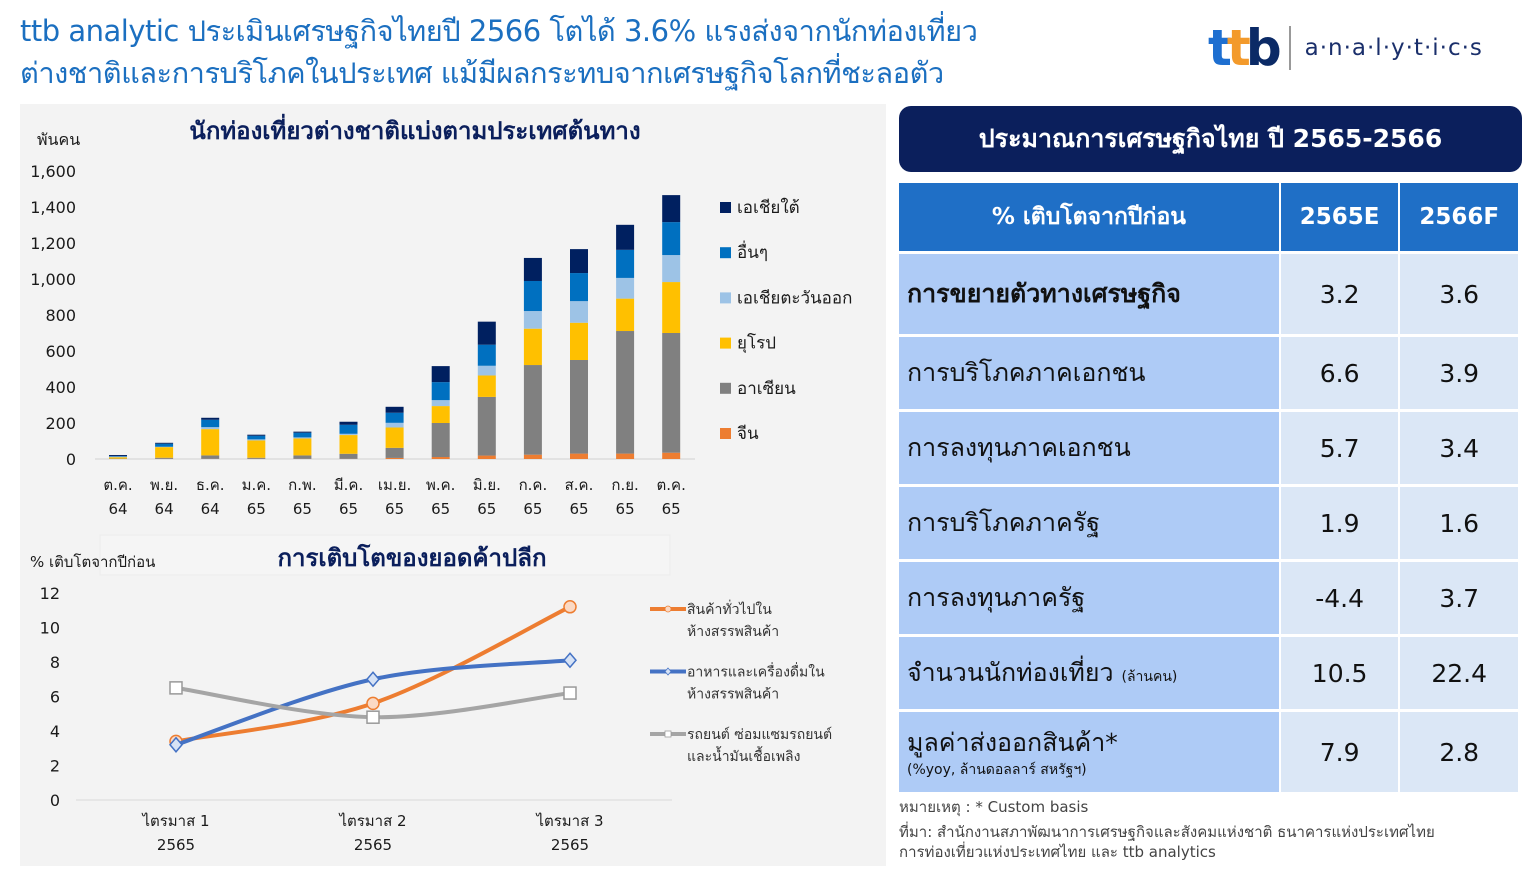  Describe the element at coordinates (348, 485) in the screenshot. I see `x-tick-label: มี.ค.` at that location.